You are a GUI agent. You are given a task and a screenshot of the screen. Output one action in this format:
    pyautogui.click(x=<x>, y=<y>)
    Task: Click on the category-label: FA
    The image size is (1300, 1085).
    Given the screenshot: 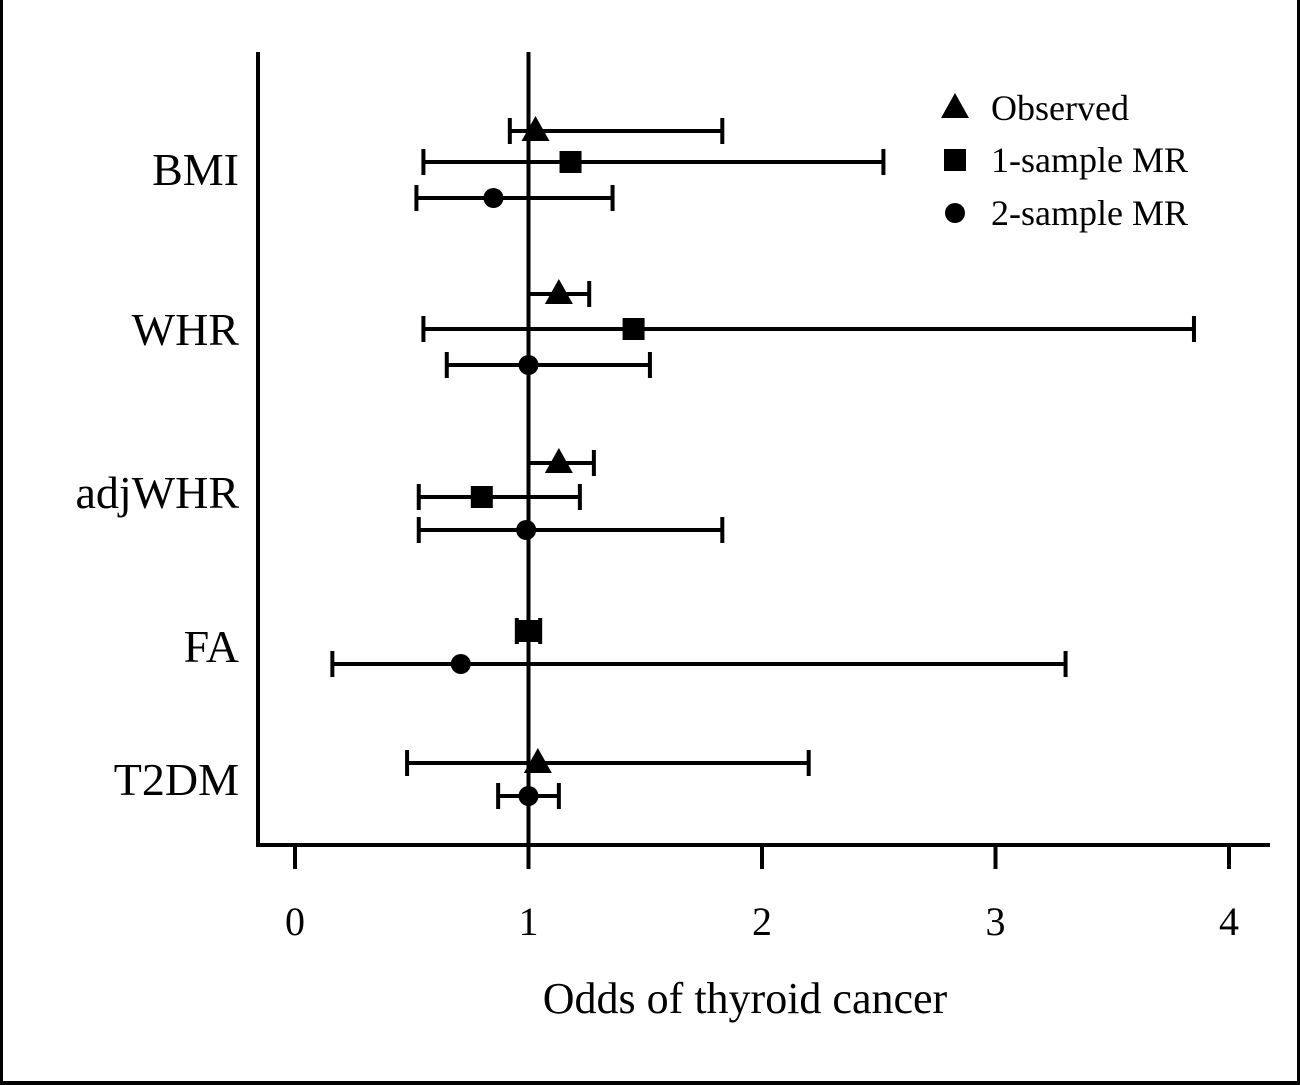 What is the action you would take?
    pyautogui.click(x=211, y=646)
    